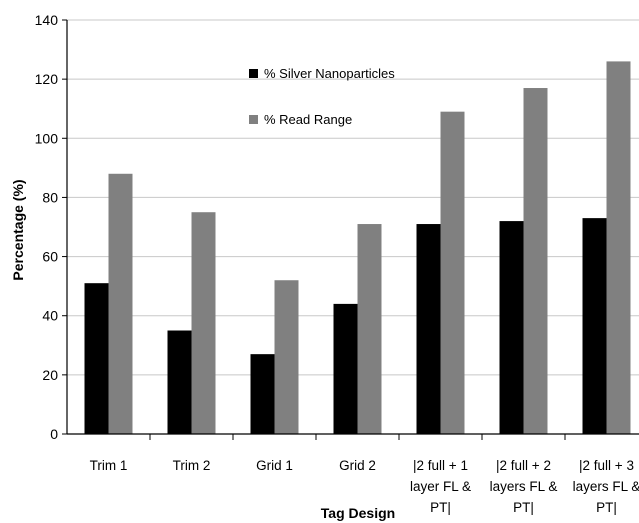 Image resolution: width=639 pixels, height=523 pixels. What do you see at coordinates (47, 138) in the screenshot?
I see `y-tick-label: 100` at bounding box center [47, 138].